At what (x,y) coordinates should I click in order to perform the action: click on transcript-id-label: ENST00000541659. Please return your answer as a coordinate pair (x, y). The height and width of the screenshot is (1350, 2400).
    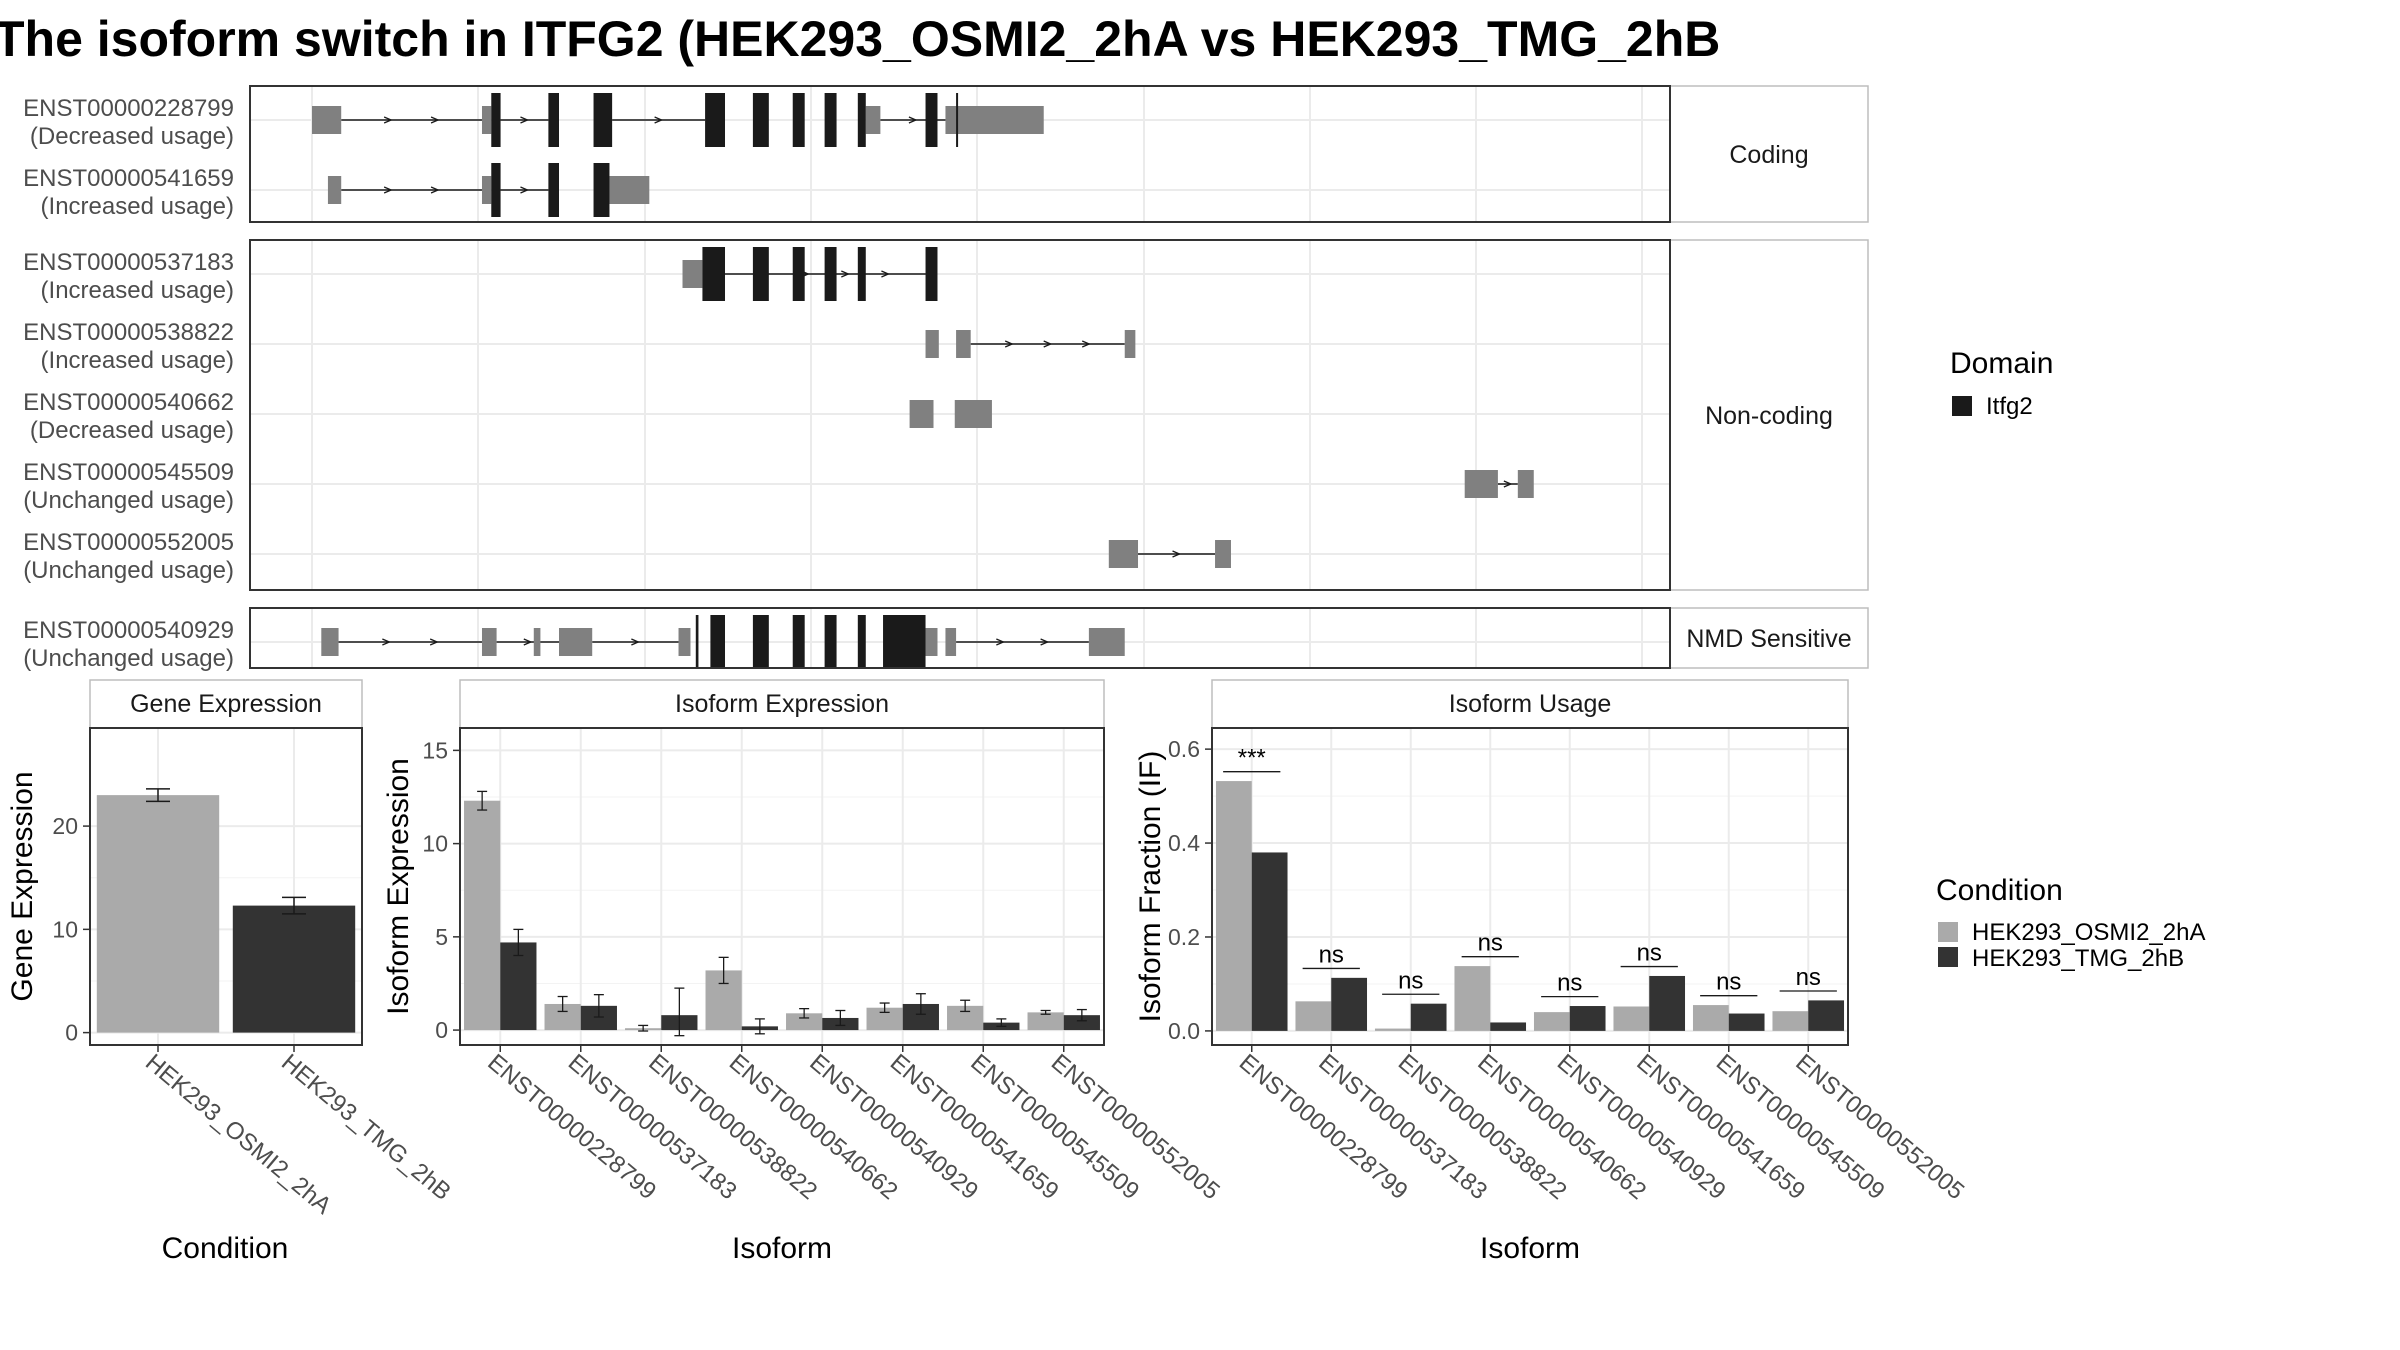
    Looking at the image, I should click on (128, 178).